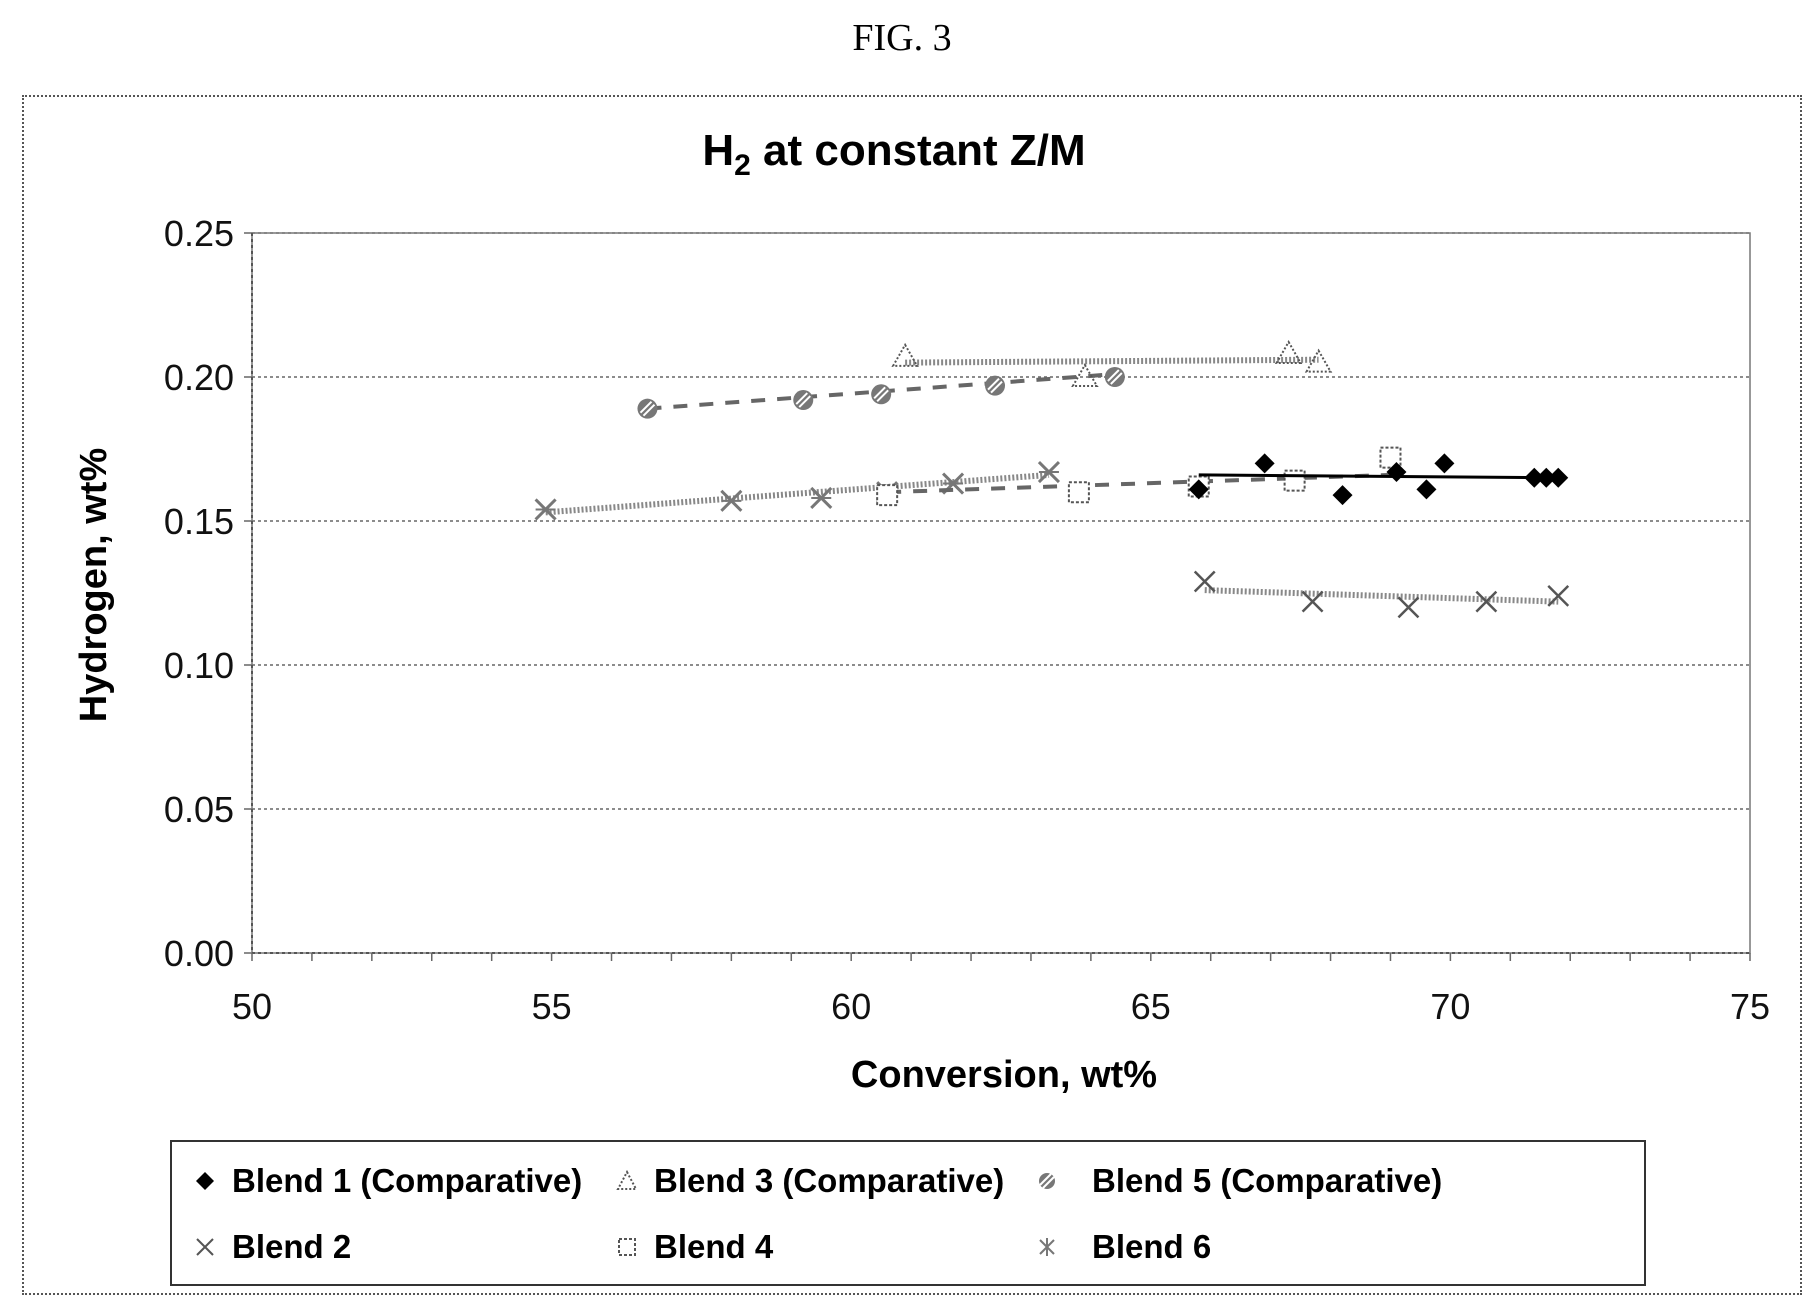  Describe the element at coordinates (627, 1181) in the screenshot. I see `legend-marker-triangle-icon` at that location.